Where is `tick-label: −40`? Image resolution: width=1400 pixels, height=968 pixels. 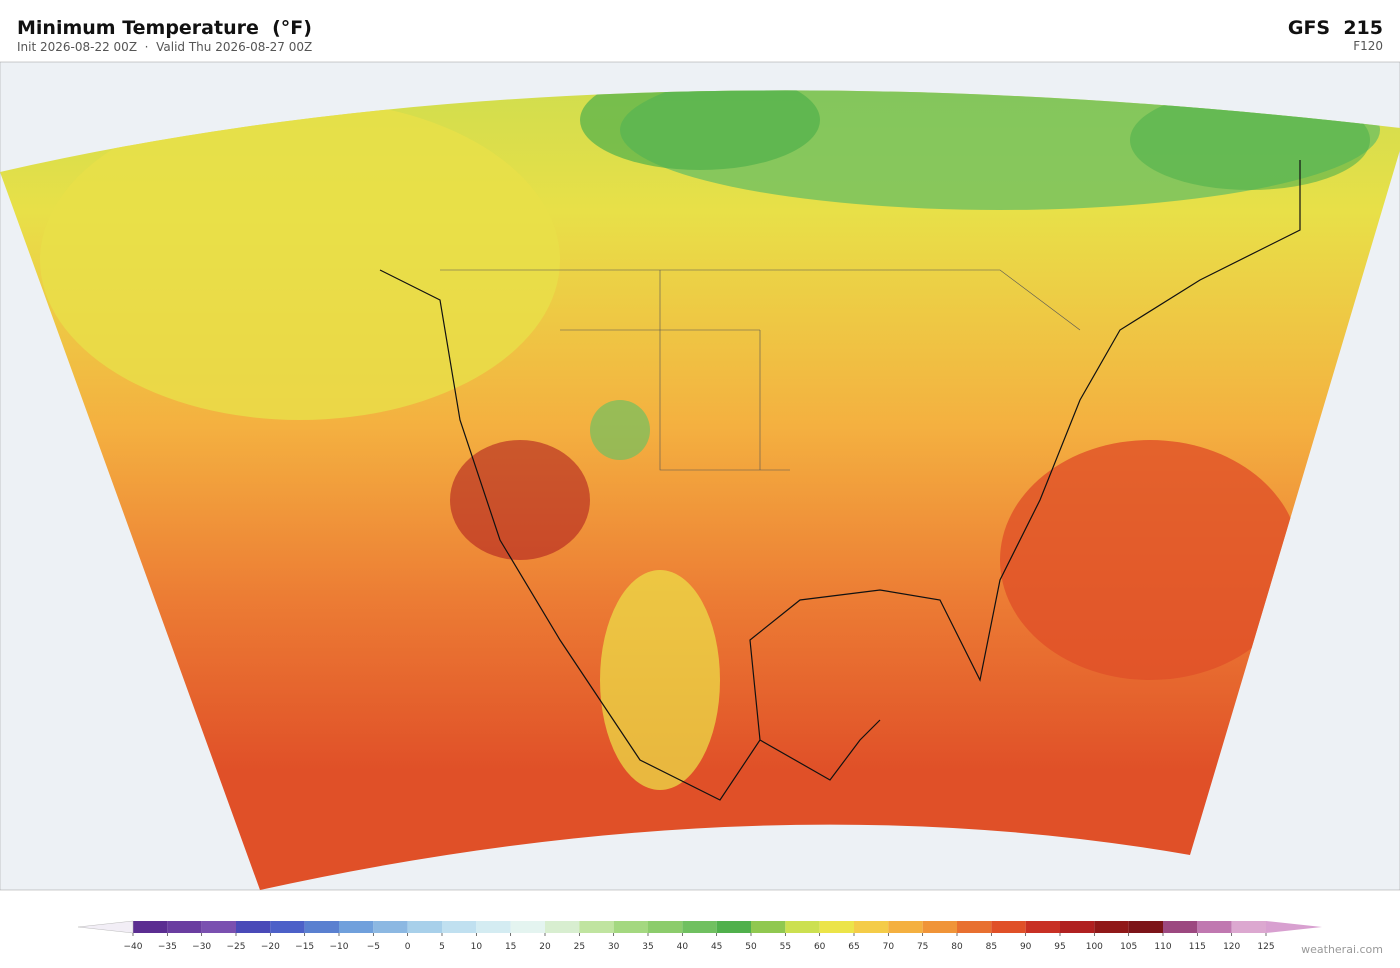
tick-label: −40 is located at coordinates (133, 947).